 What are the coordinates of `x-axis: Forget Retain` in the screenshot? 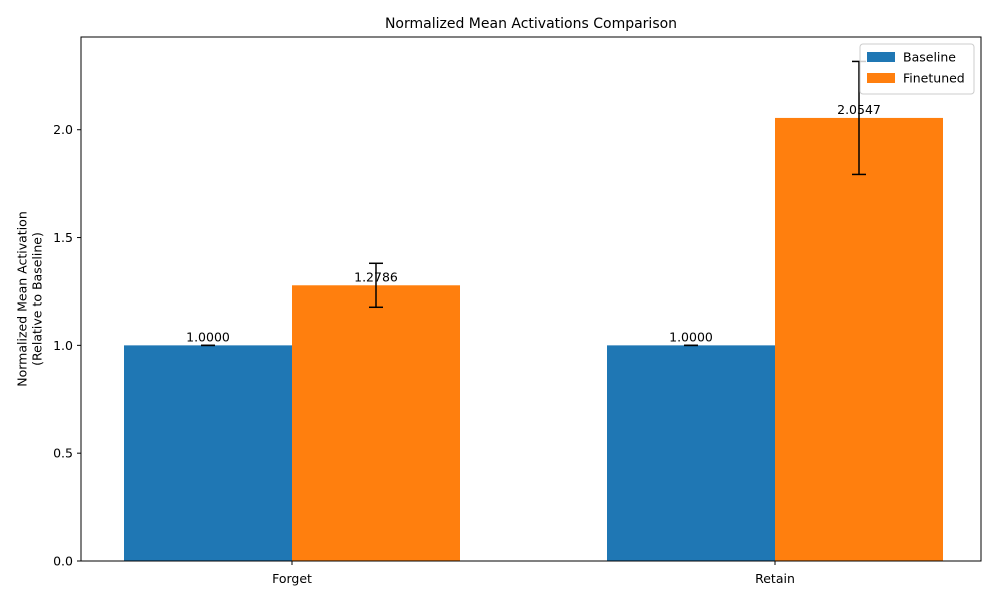 It's located at (533, 573).